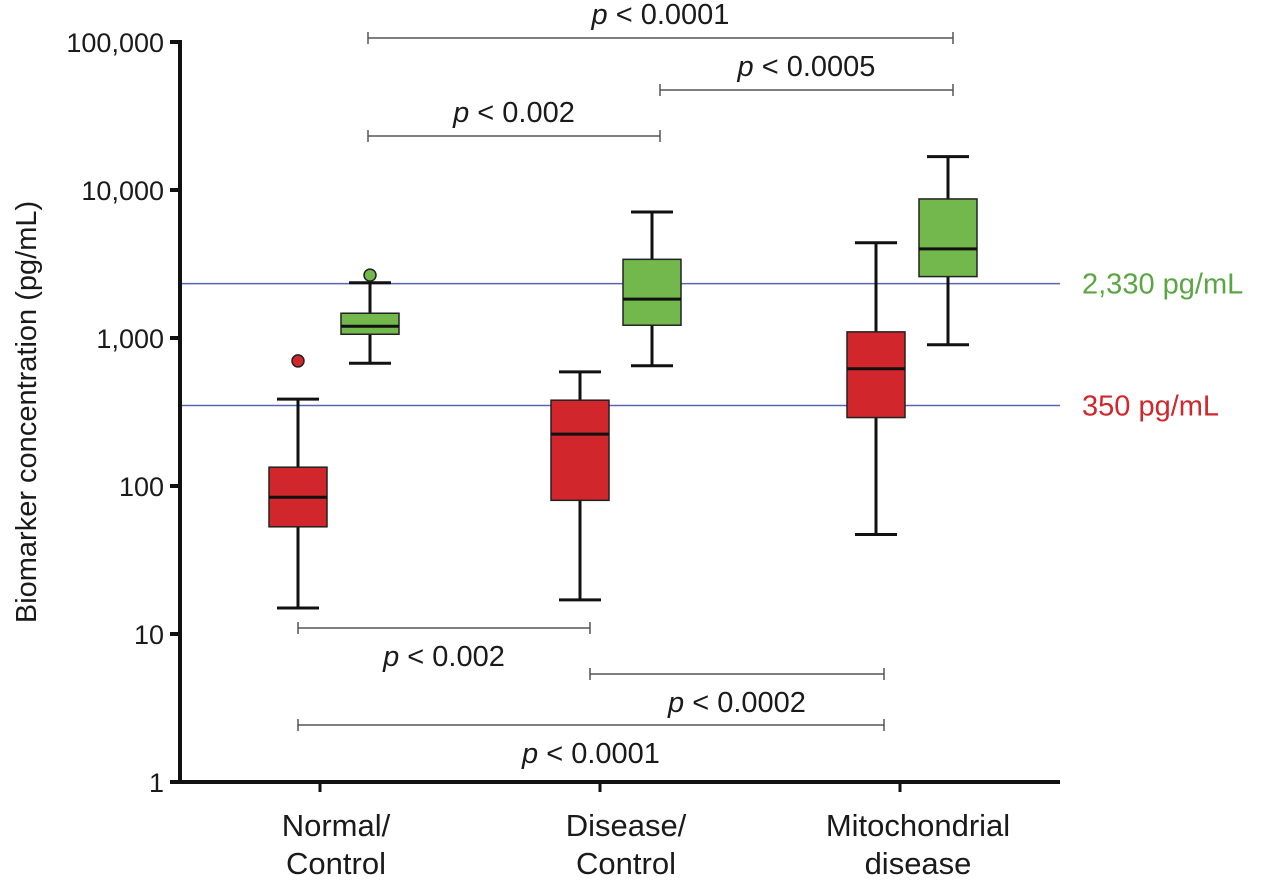 Image resolution: width=1280 pixels, height=880 pixels. What do you see at coordinates (124, 413) in the screenshot?
I see `y-axis: 1 10 100 1,000 10,000 100,000` at bounding box center [124, 413].